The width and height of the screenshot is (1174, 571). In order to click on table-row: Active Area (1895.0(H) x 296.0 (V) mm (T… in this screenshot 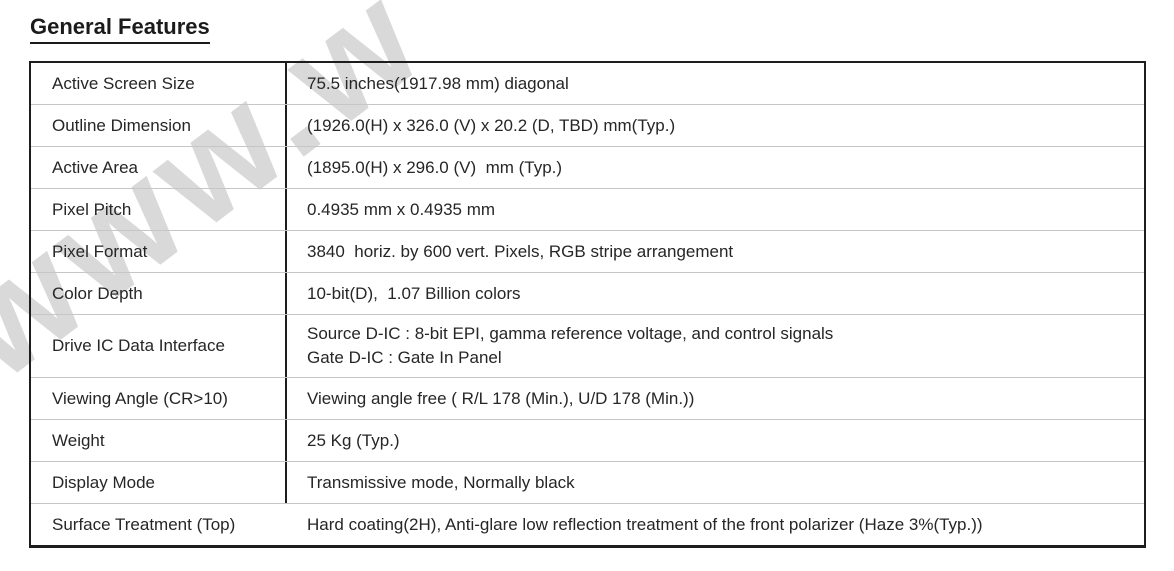, I will do `click(587, 168)`.